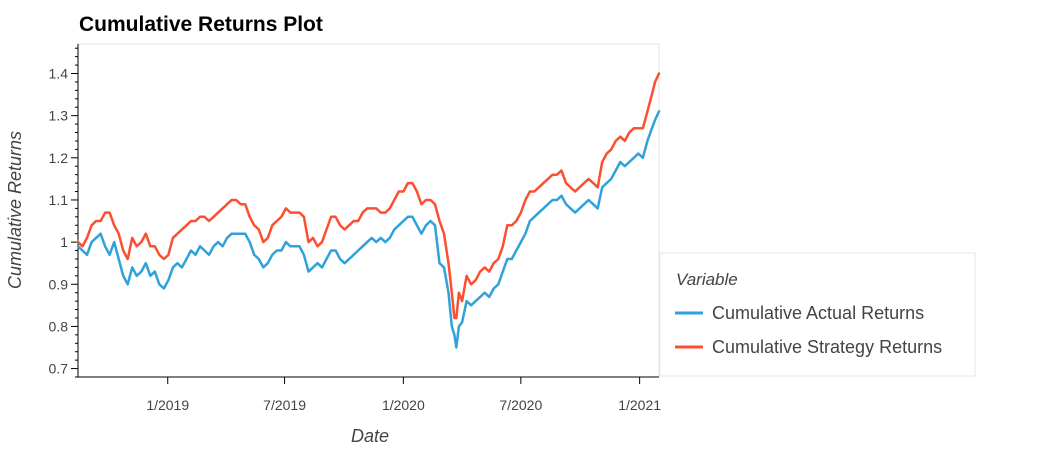 This screenshot has height=450, width=1050. What do you see at coordinates (639, 405) in the screenshot?
I see `x-tick-label: 1/2021` at bounding box center [639, 405].